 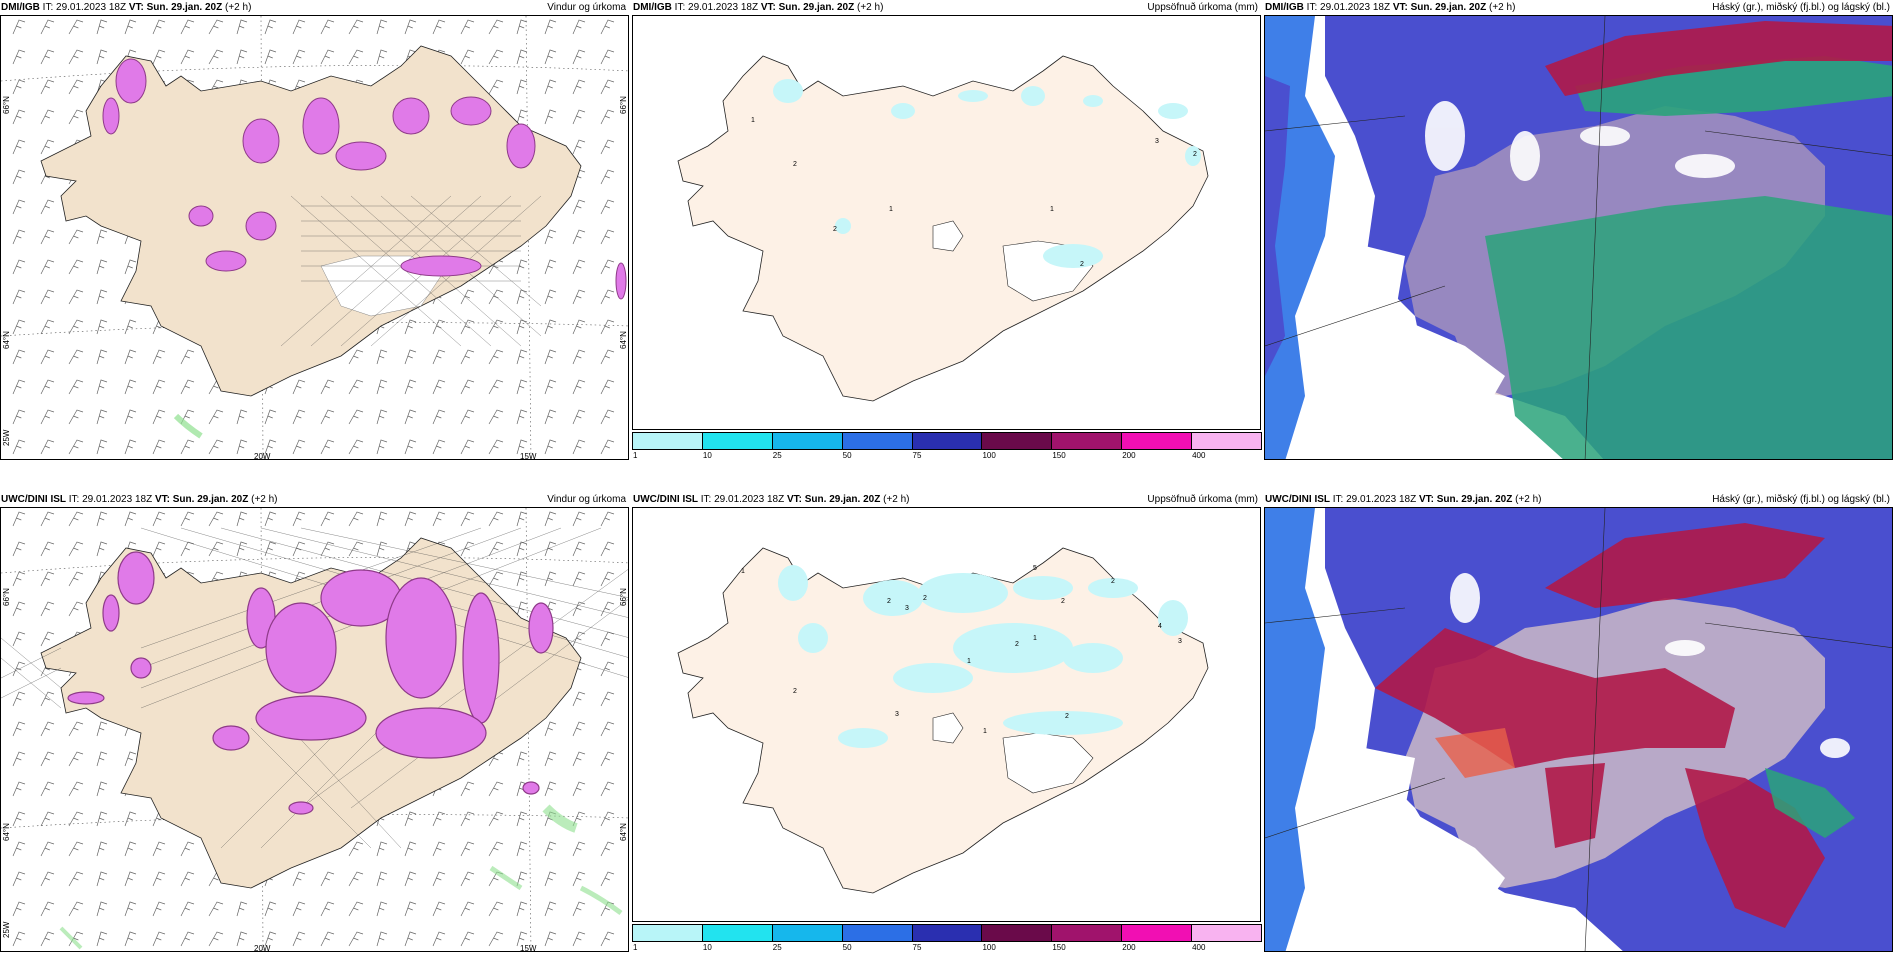 I want to click on valid-time: VT: Sun. 29.jan. 20Z, so click(x=175, y=7).